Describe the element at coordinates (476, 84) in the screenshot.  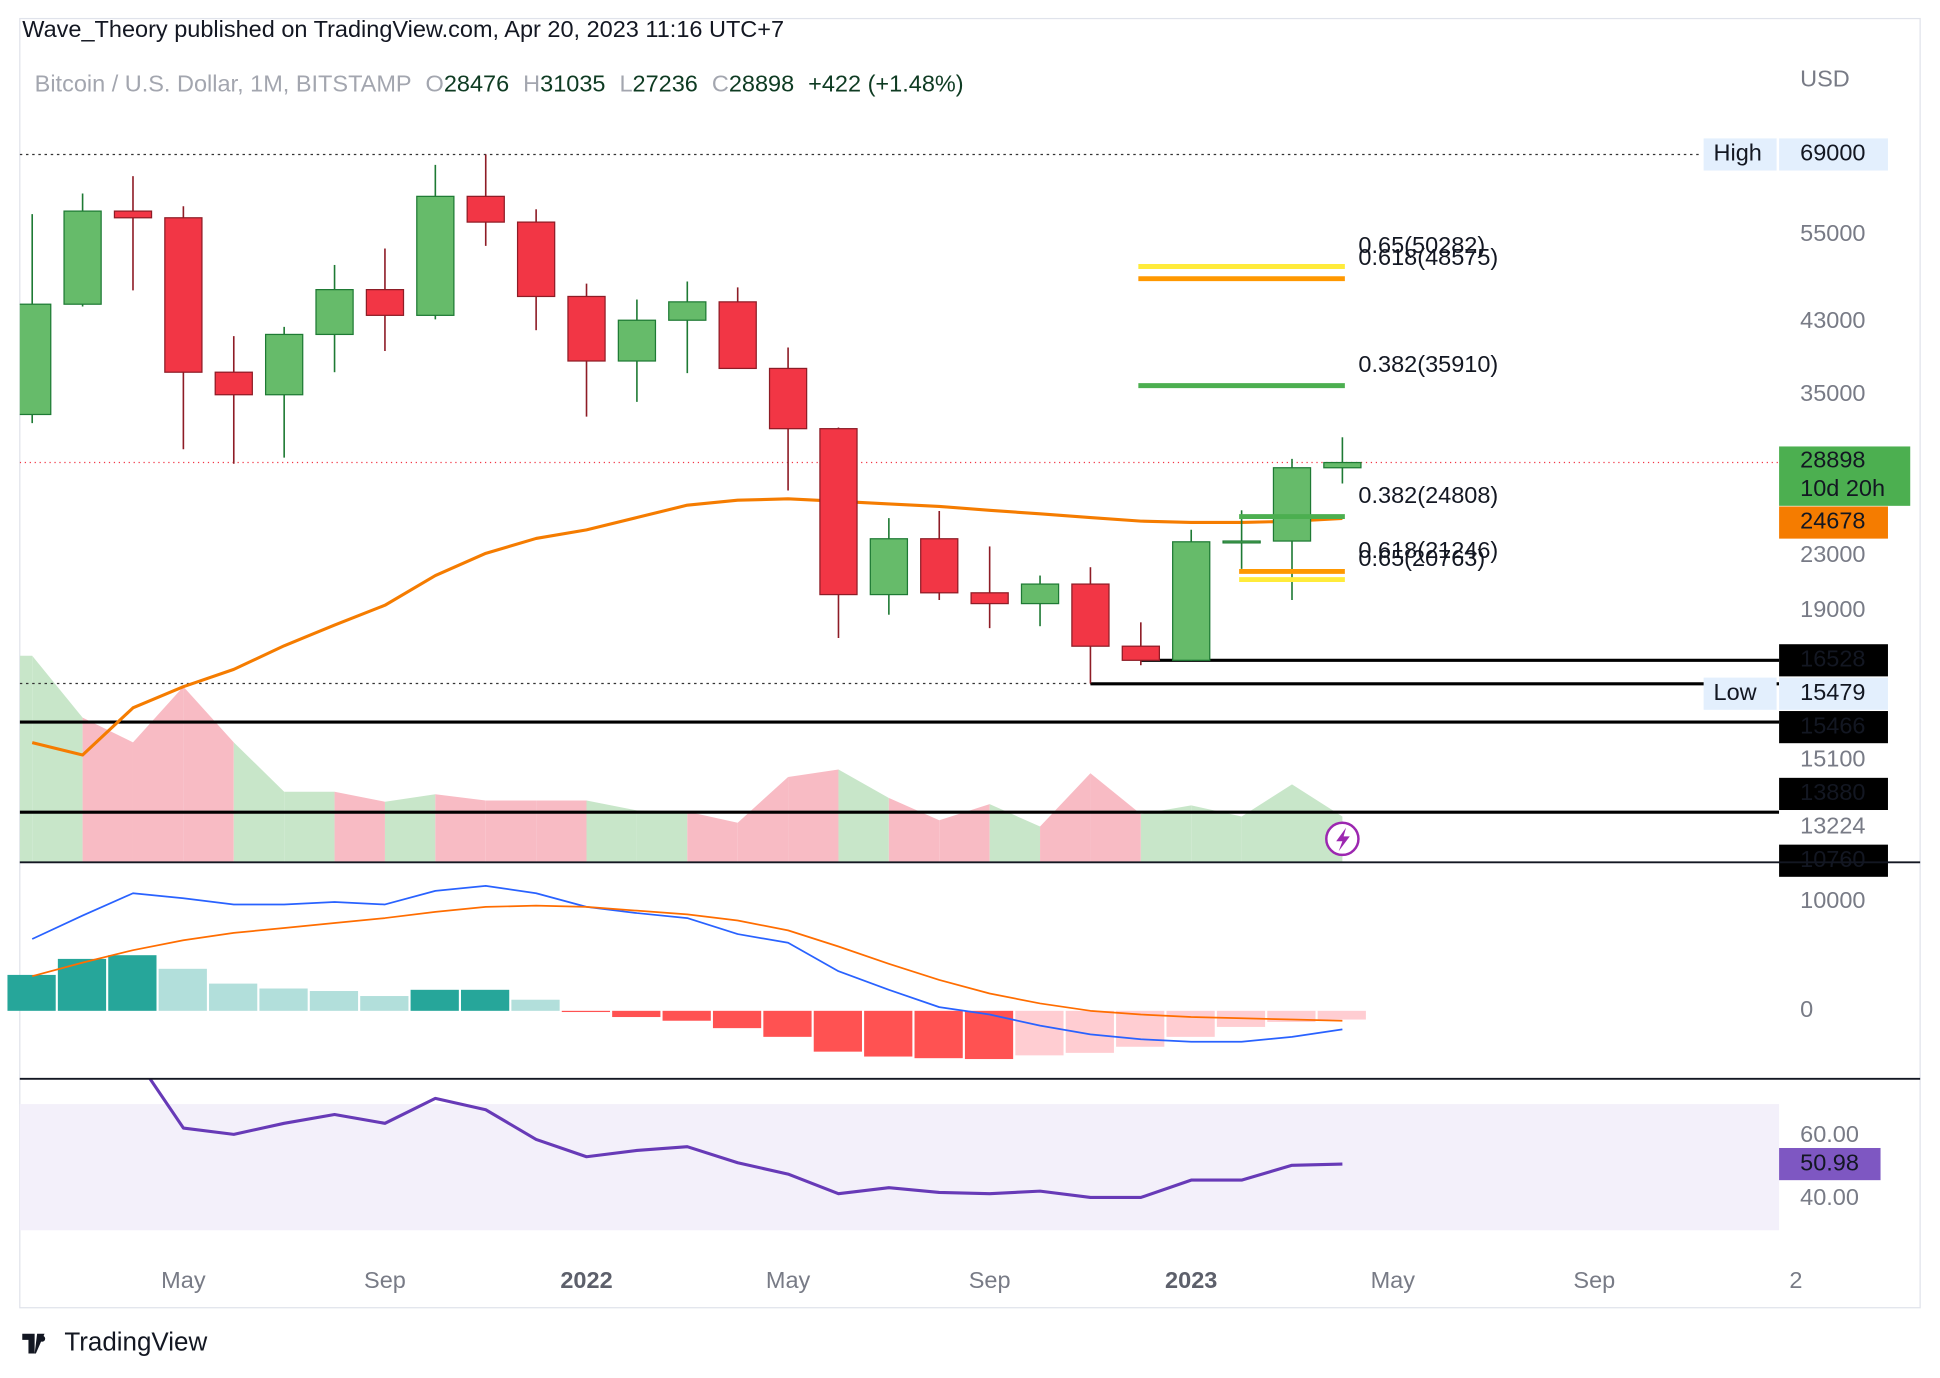
I see `legend-value: 28476` at that location.